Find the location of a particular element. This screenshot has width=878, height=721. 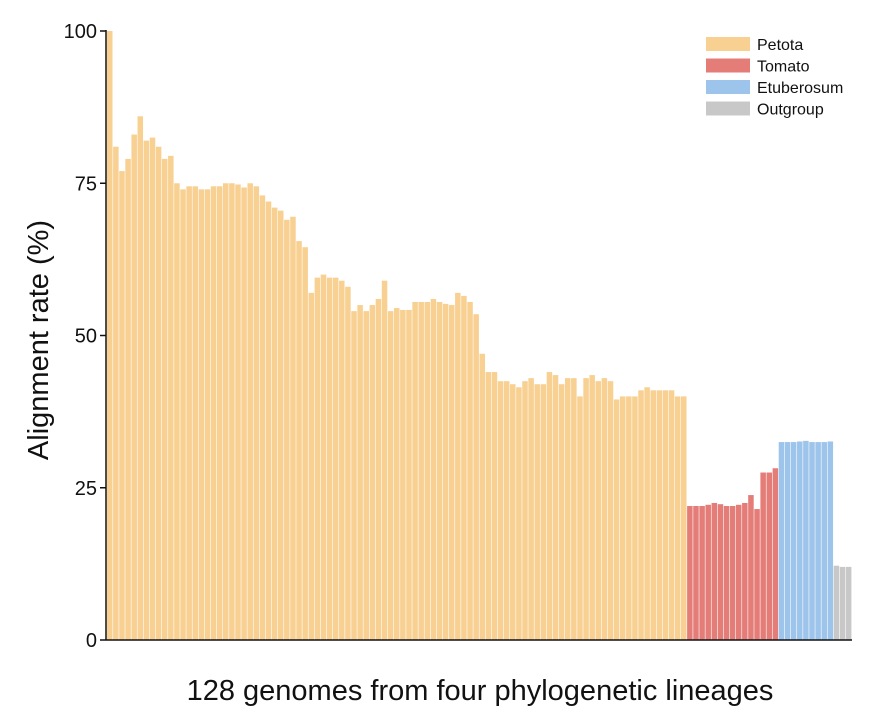

legend-label-etuberosum: Etuberosum is located at coordinates (800, 88).